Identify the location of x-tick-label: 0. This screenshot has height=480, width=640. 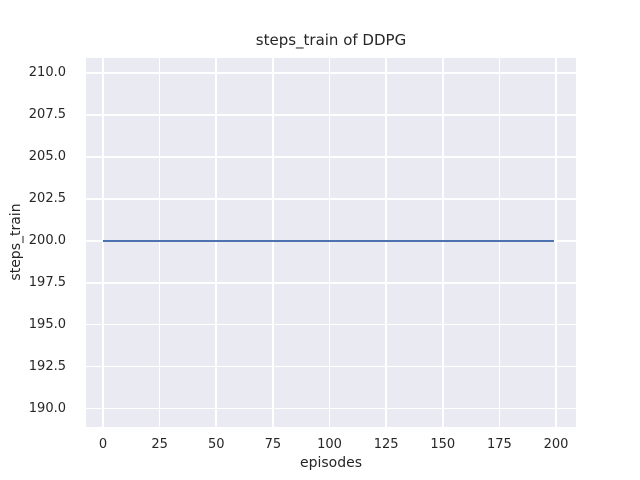
(103, 444).